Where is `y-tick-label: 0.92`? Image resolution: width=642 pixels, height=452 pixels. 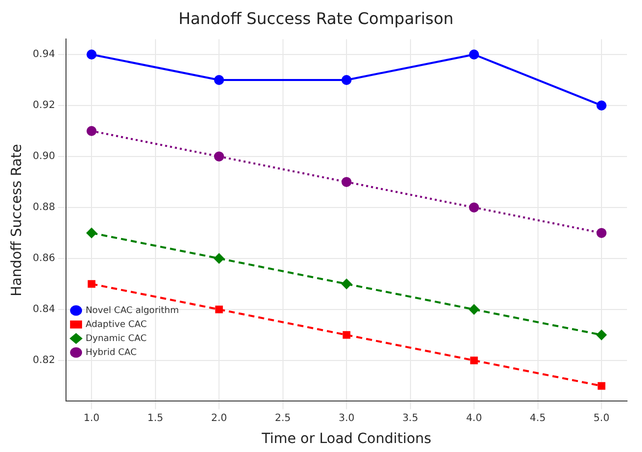
y-tick-label: 0.92 is located at coordinates (44, 106).